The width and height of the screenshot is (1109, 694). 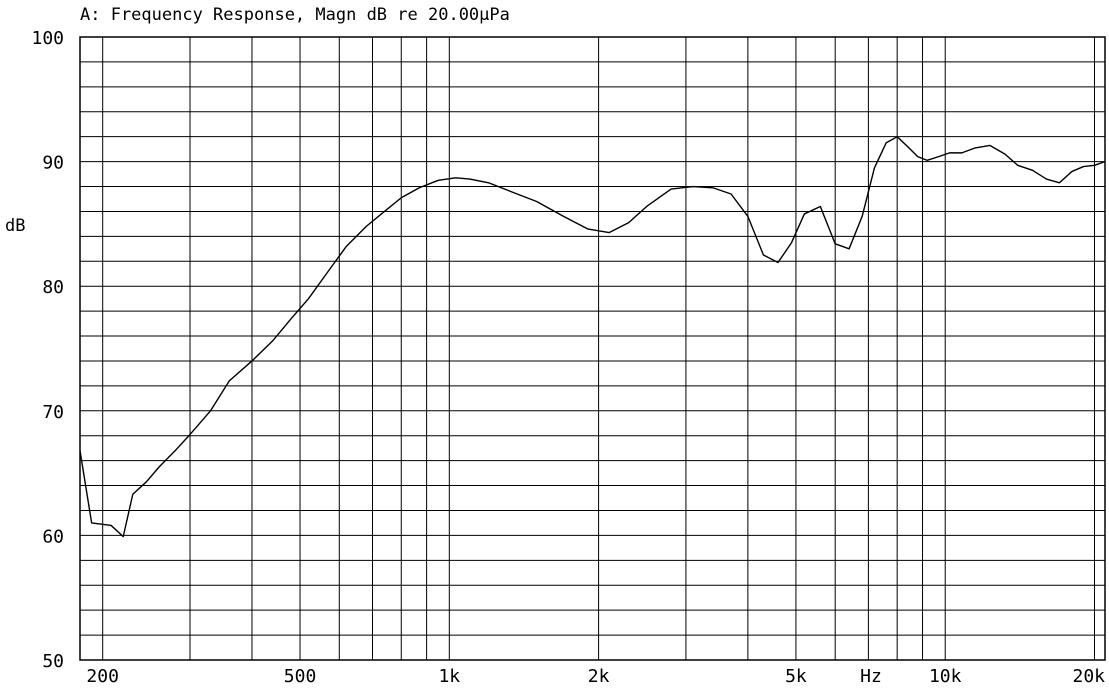 What do you see at coordinates (15, 226) in the screenshot?
I see `y-axis-label: dB` at bounding box center [15, 226].